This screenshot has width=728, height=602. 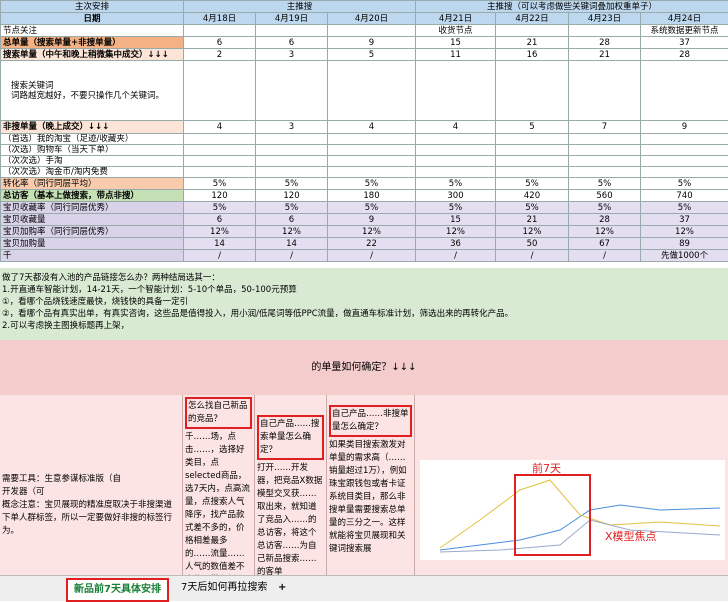 What do you see at coordinates (92, 139) in the screenshot?
I see `row-label: （首选）我的淘宝（足迹/收藏夹）` at bounding box center [92, 139].